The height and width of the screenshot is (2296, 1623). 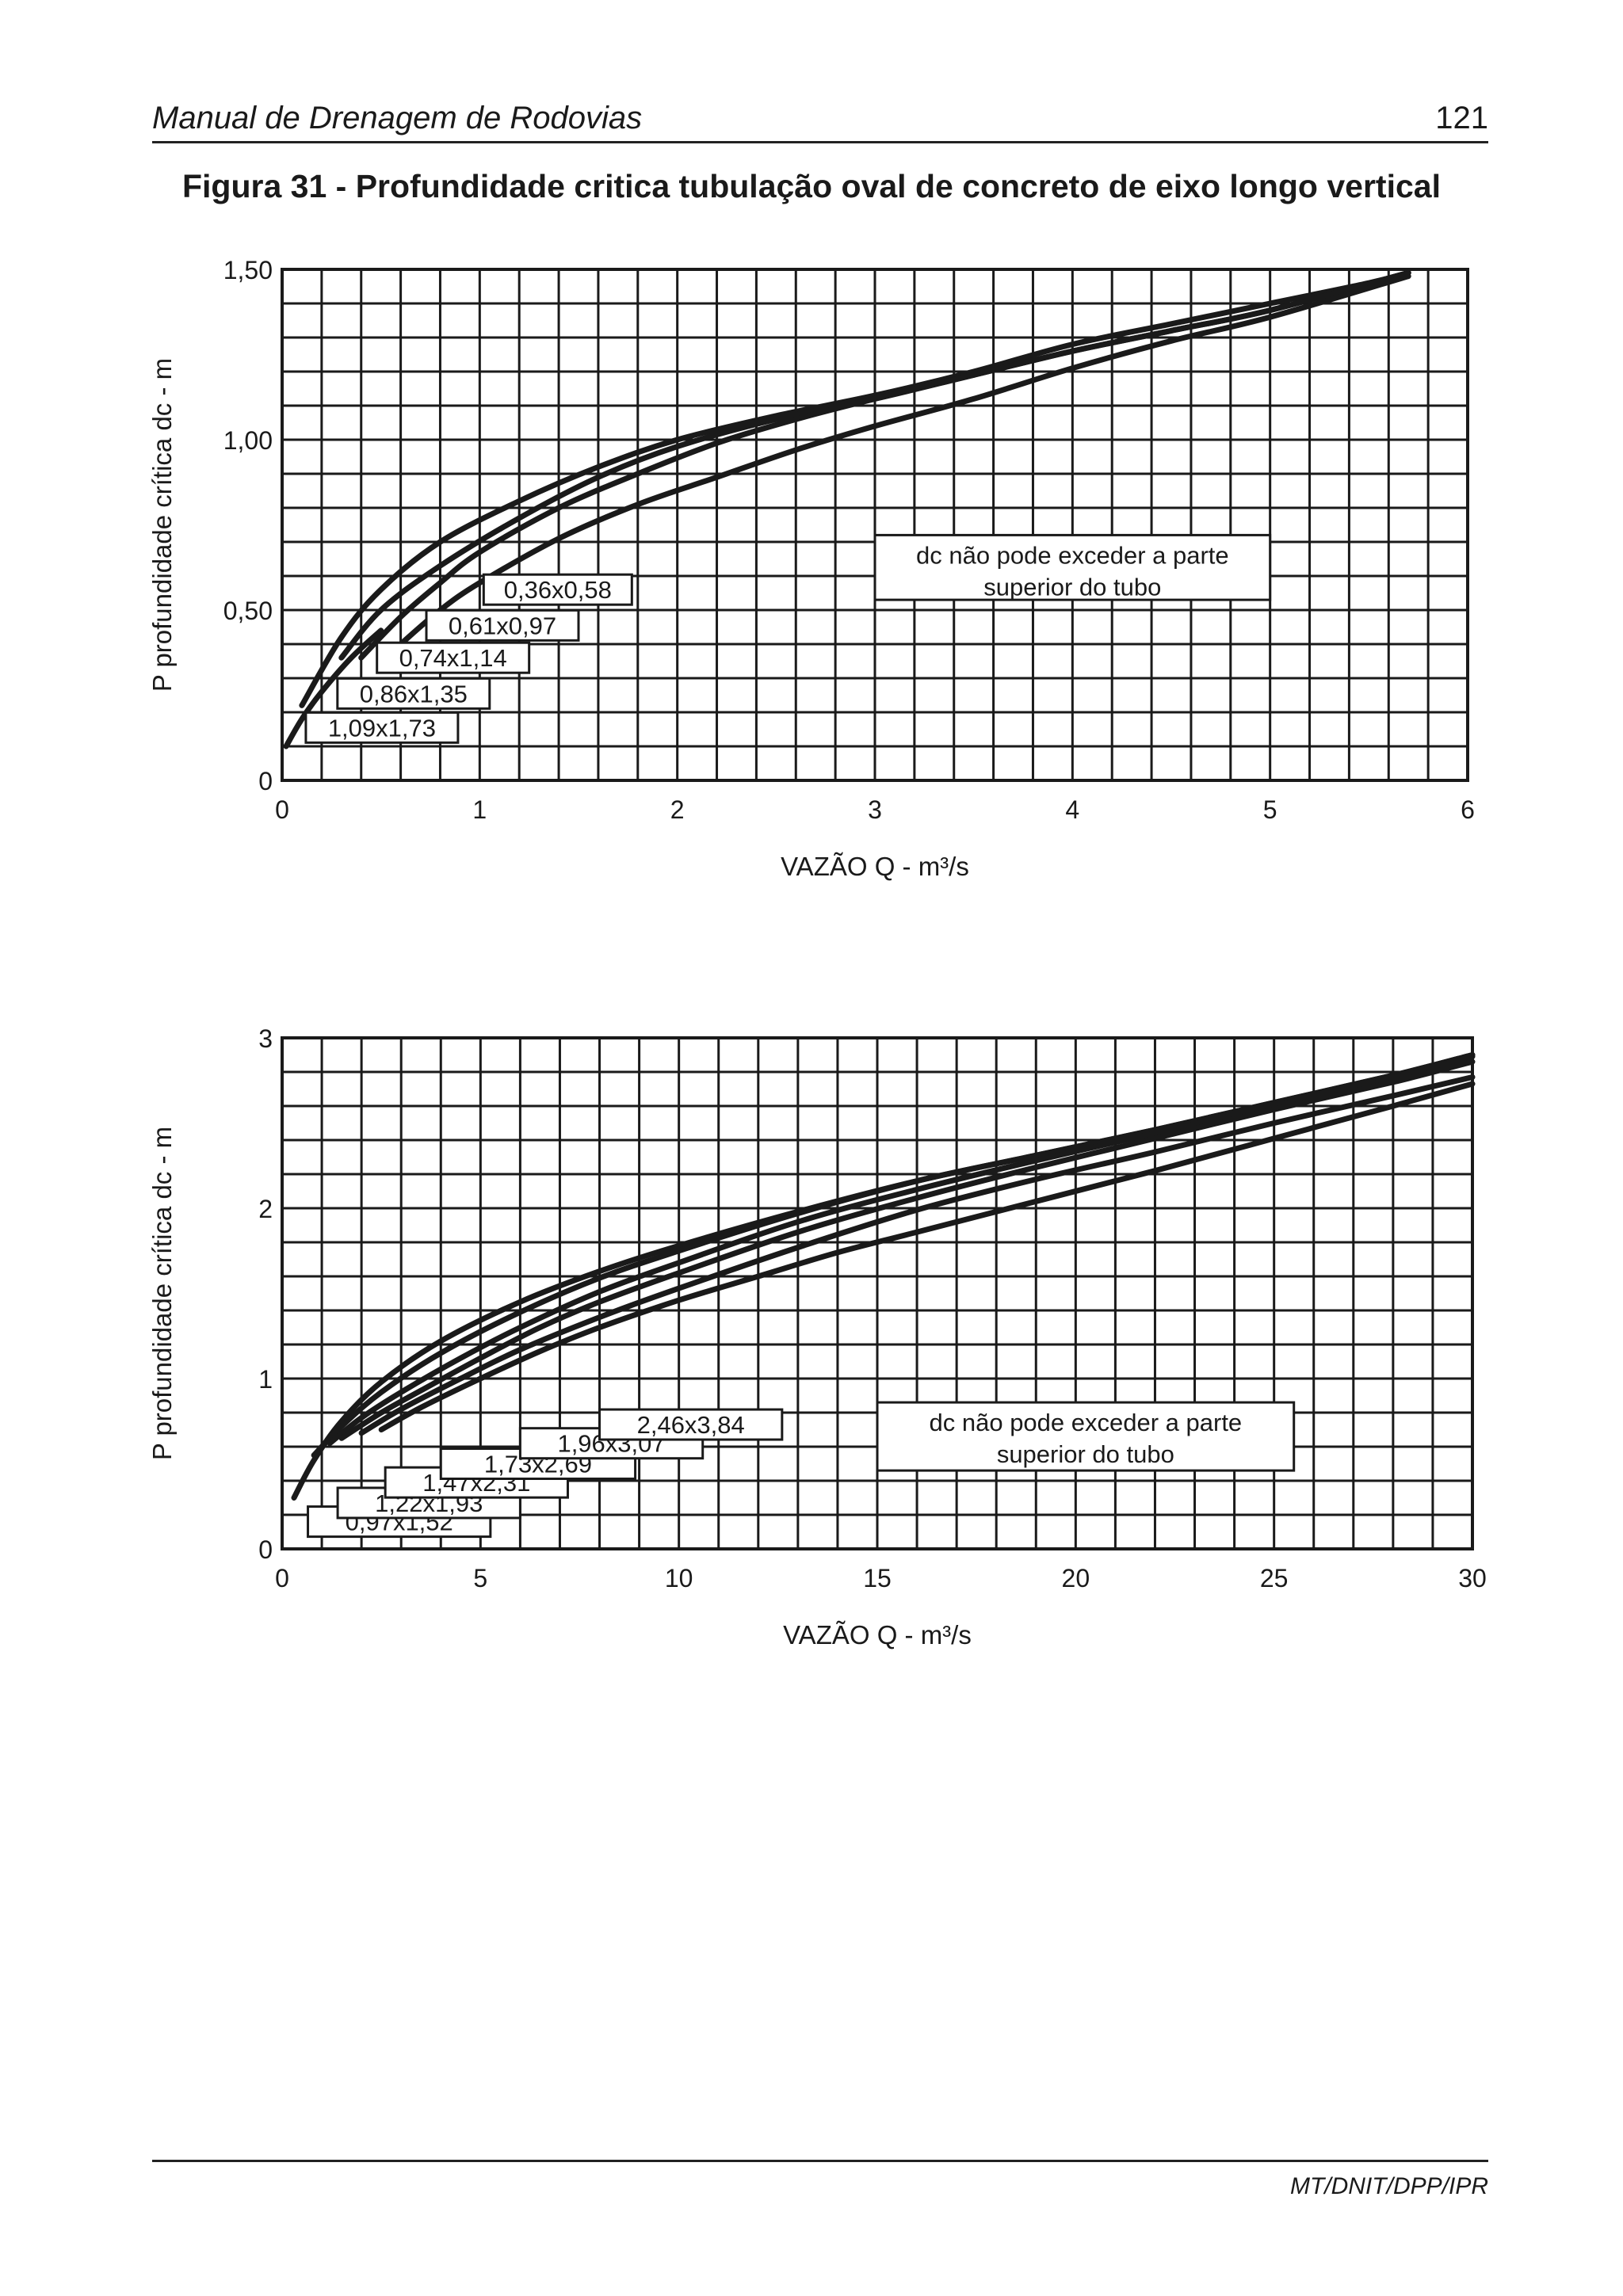 What do you see at coordinates (678, 809) in the screenshot?
I see `x-tick-label: 2` at bounding box center [678, 809].